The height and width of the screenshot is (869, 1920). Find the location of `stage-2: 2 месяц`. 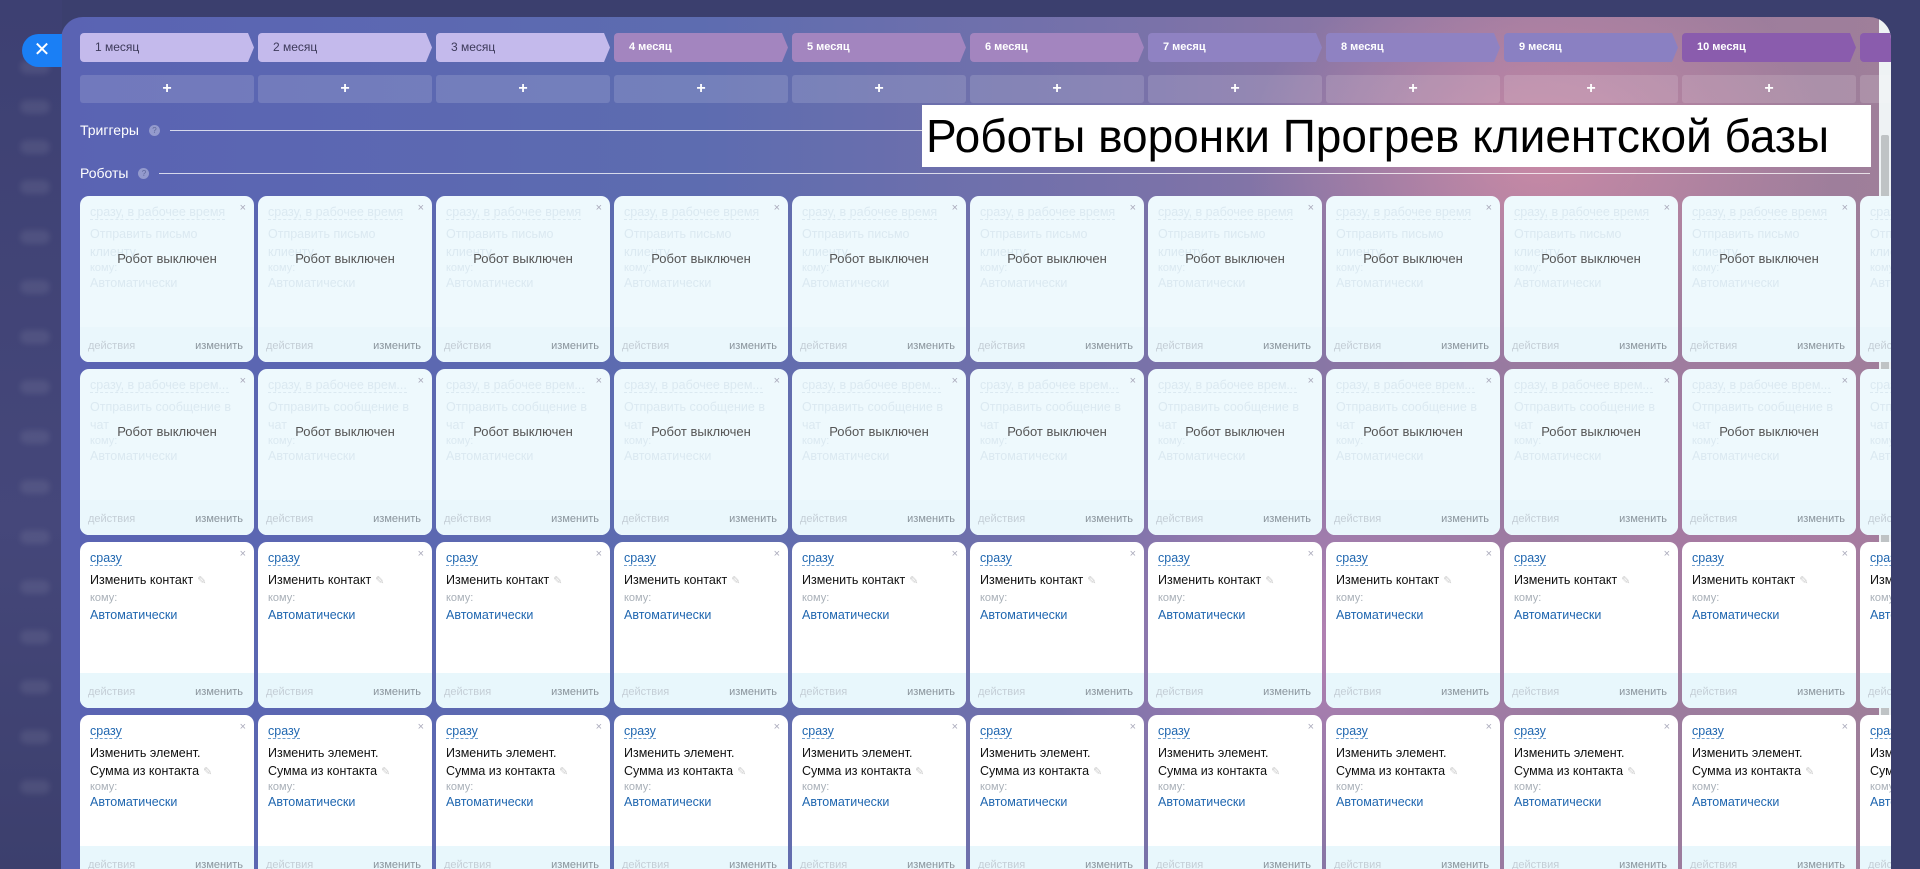

stage-2: 2 месяц is located at coordinates (345, 47).